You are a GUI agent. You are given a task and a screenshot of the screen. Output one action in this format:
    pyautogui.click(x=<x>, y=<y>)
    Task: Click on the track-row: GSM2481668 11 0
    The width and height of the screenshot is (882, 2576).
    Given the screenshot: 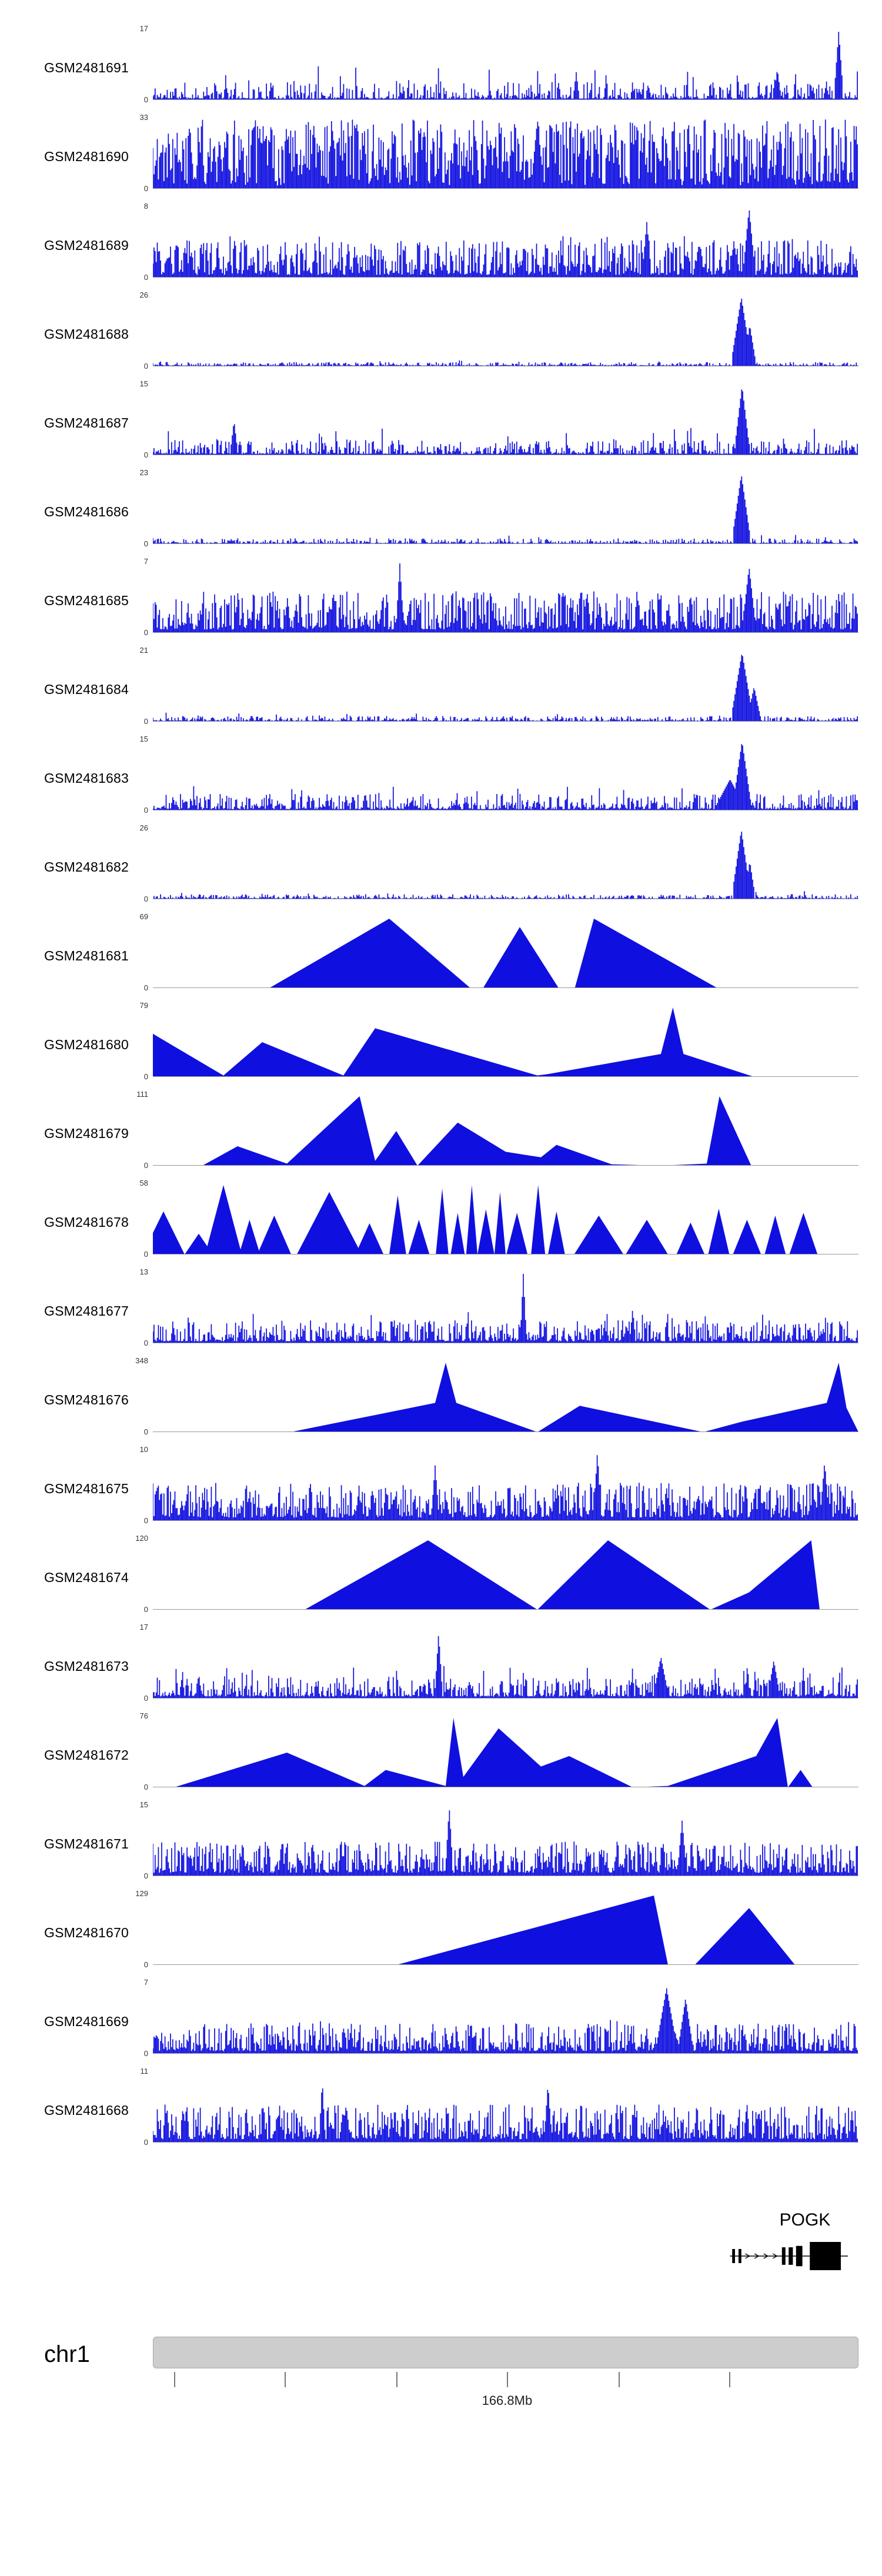 What is the action you would take?
    pyautogui.click(x=441, y=2112)
    